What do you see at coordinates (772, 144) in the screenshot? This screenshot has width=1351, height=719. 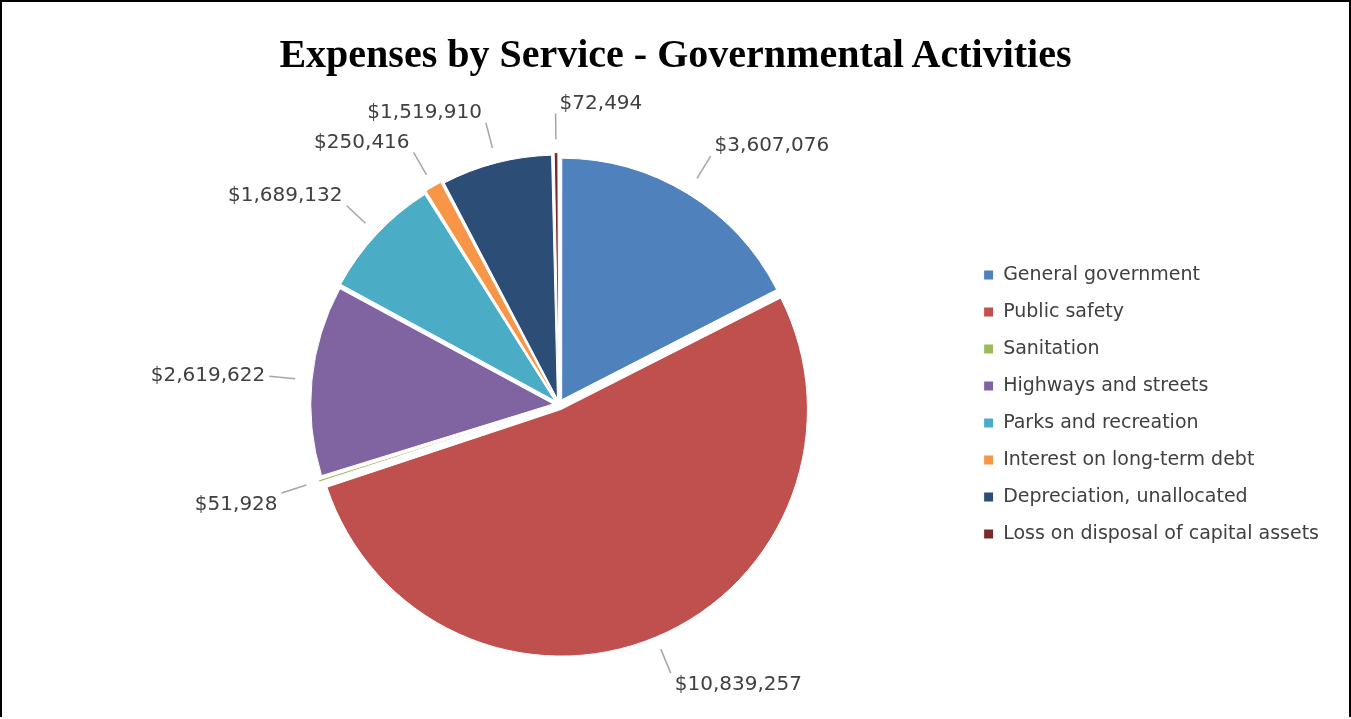 I see `data-label: $3,607,076` at bounding box center [772, 144].